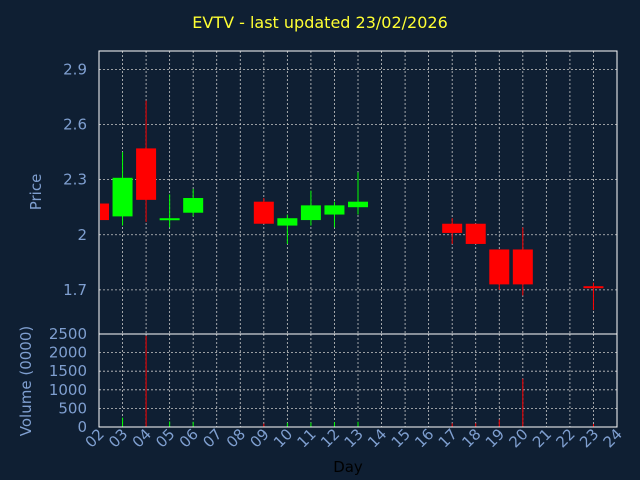 This screenshot has height=480, width=640. What do you see at coordinates (75, 125) in the screenshot?
I see `price-tick-label: 2.6` at bounding box center [75, 125].